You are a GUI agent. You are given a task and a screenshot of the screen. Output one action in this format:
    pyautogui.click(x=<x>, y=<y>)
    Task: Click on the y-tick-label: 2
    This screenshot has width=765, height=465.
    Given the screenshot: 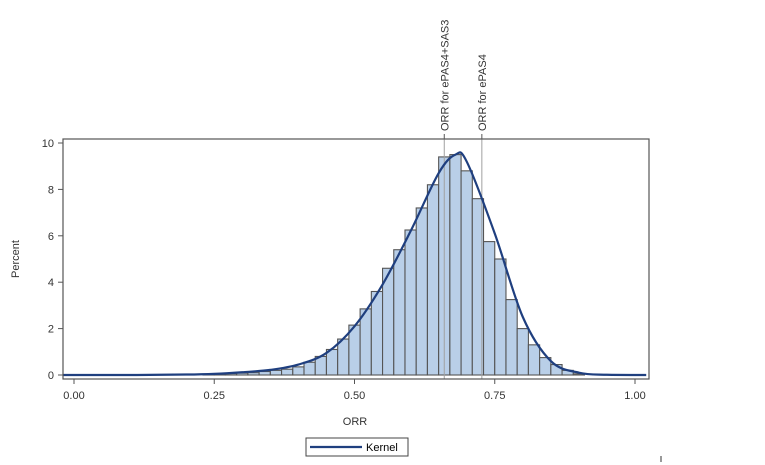 What is the action you would take?
    pyautogui.click(x=51, y=330)
    